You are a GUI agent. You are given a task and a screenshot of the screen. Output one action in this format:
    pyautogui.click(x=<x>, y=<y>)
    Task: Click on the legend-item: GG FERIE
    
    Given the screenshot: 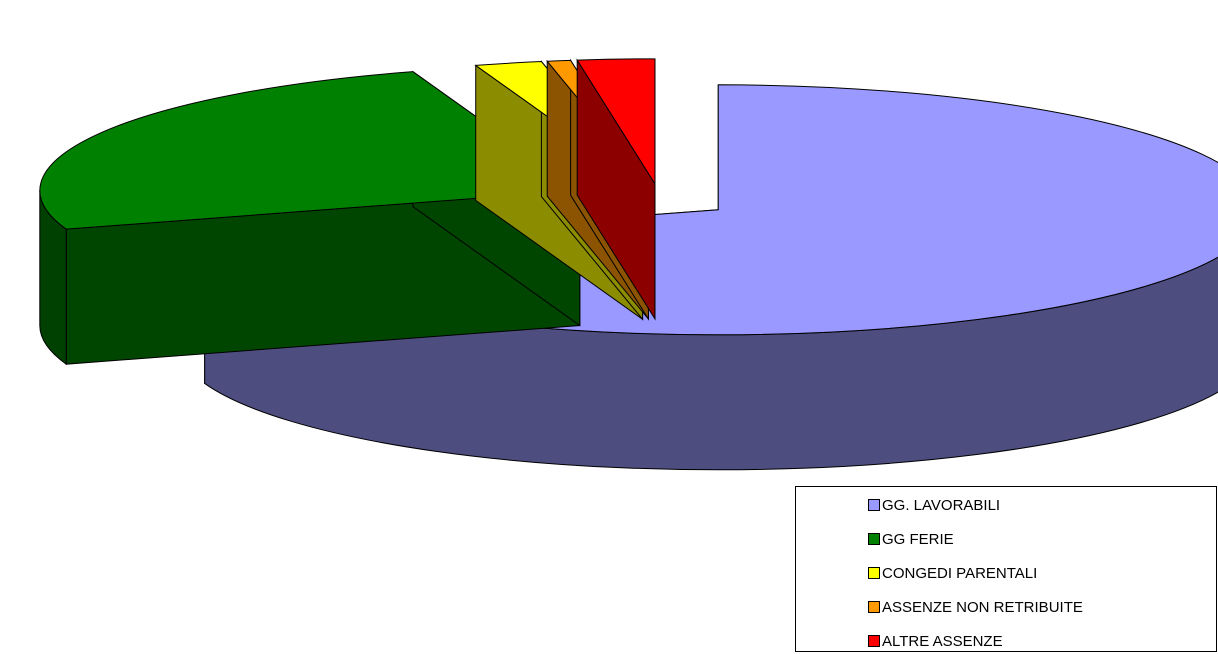 What is the action you would take?
    pyautogui.click(x=911, y=539)
    